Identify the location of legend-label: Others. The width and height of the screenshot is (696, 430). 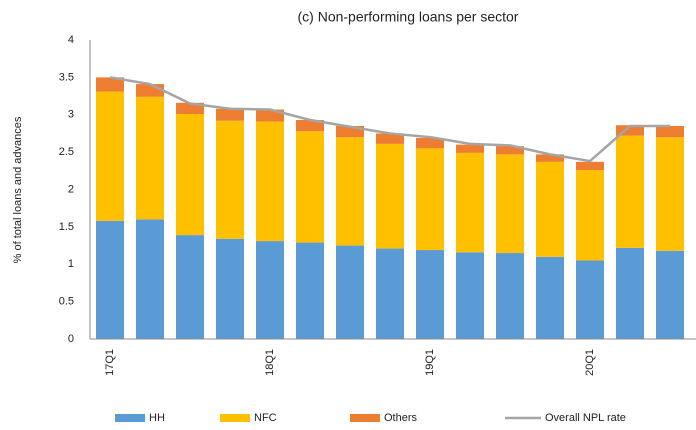
(401, 418).